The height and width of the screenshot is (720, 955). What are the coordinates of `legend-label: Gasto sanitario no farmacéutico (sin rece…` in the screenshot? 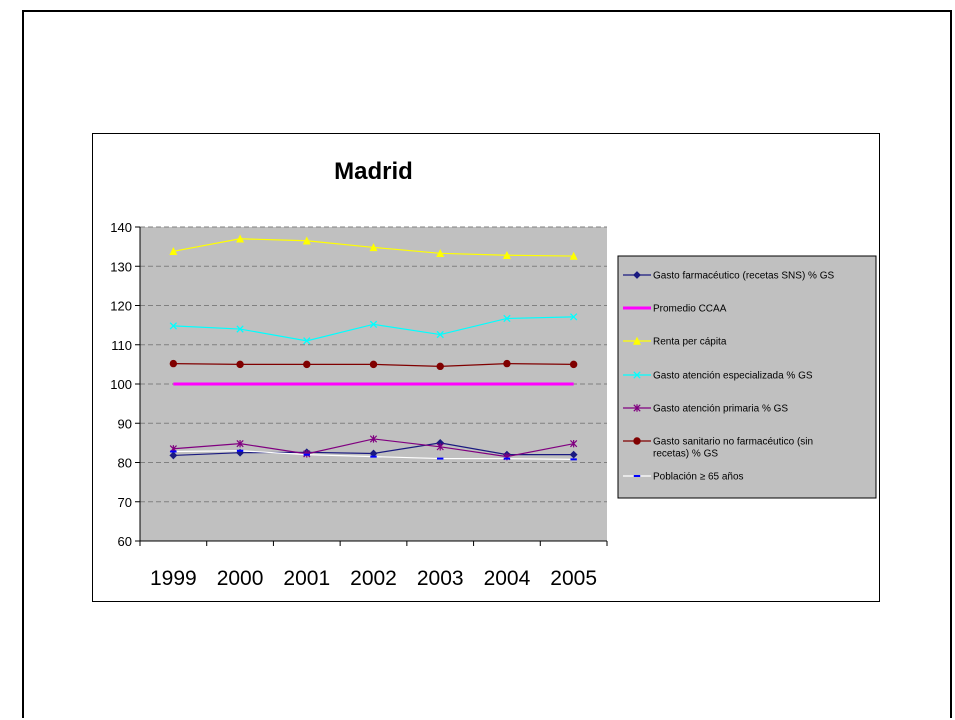 It's located at (733, 448).